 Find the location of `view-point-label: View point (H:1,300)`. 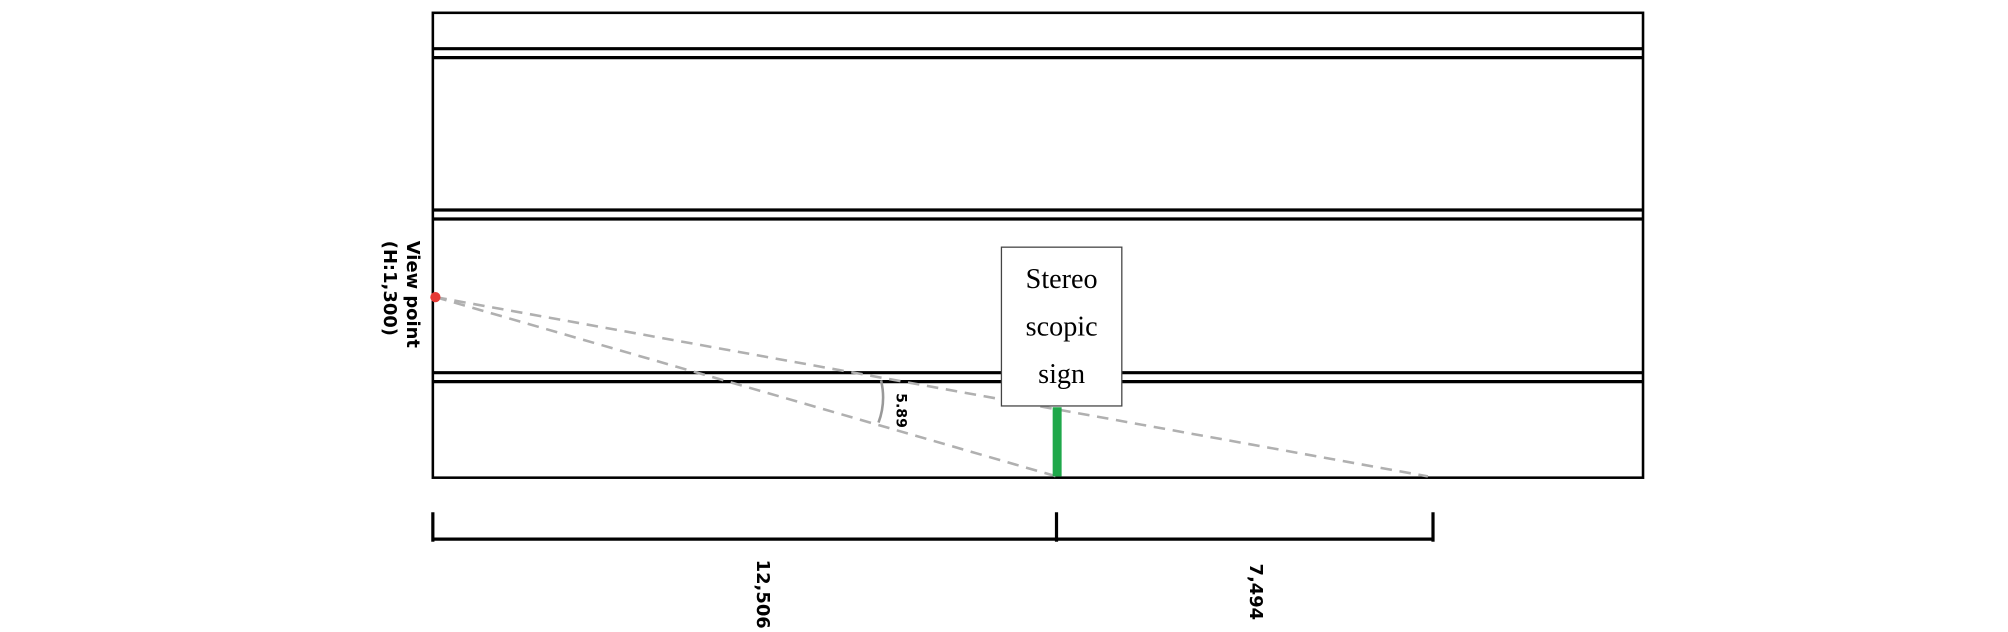

view-point-label: View point (H:1,300) is located at coordinates (401, 295).